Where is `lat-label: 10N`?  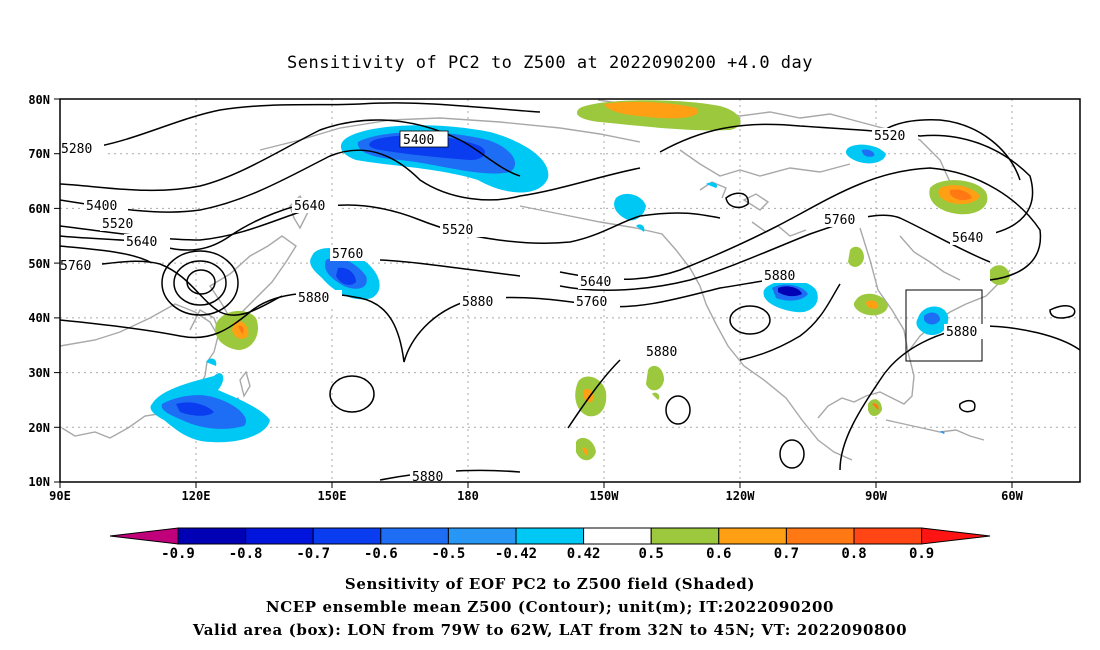 lat-label: 10N is located at coordinates (39, 482).